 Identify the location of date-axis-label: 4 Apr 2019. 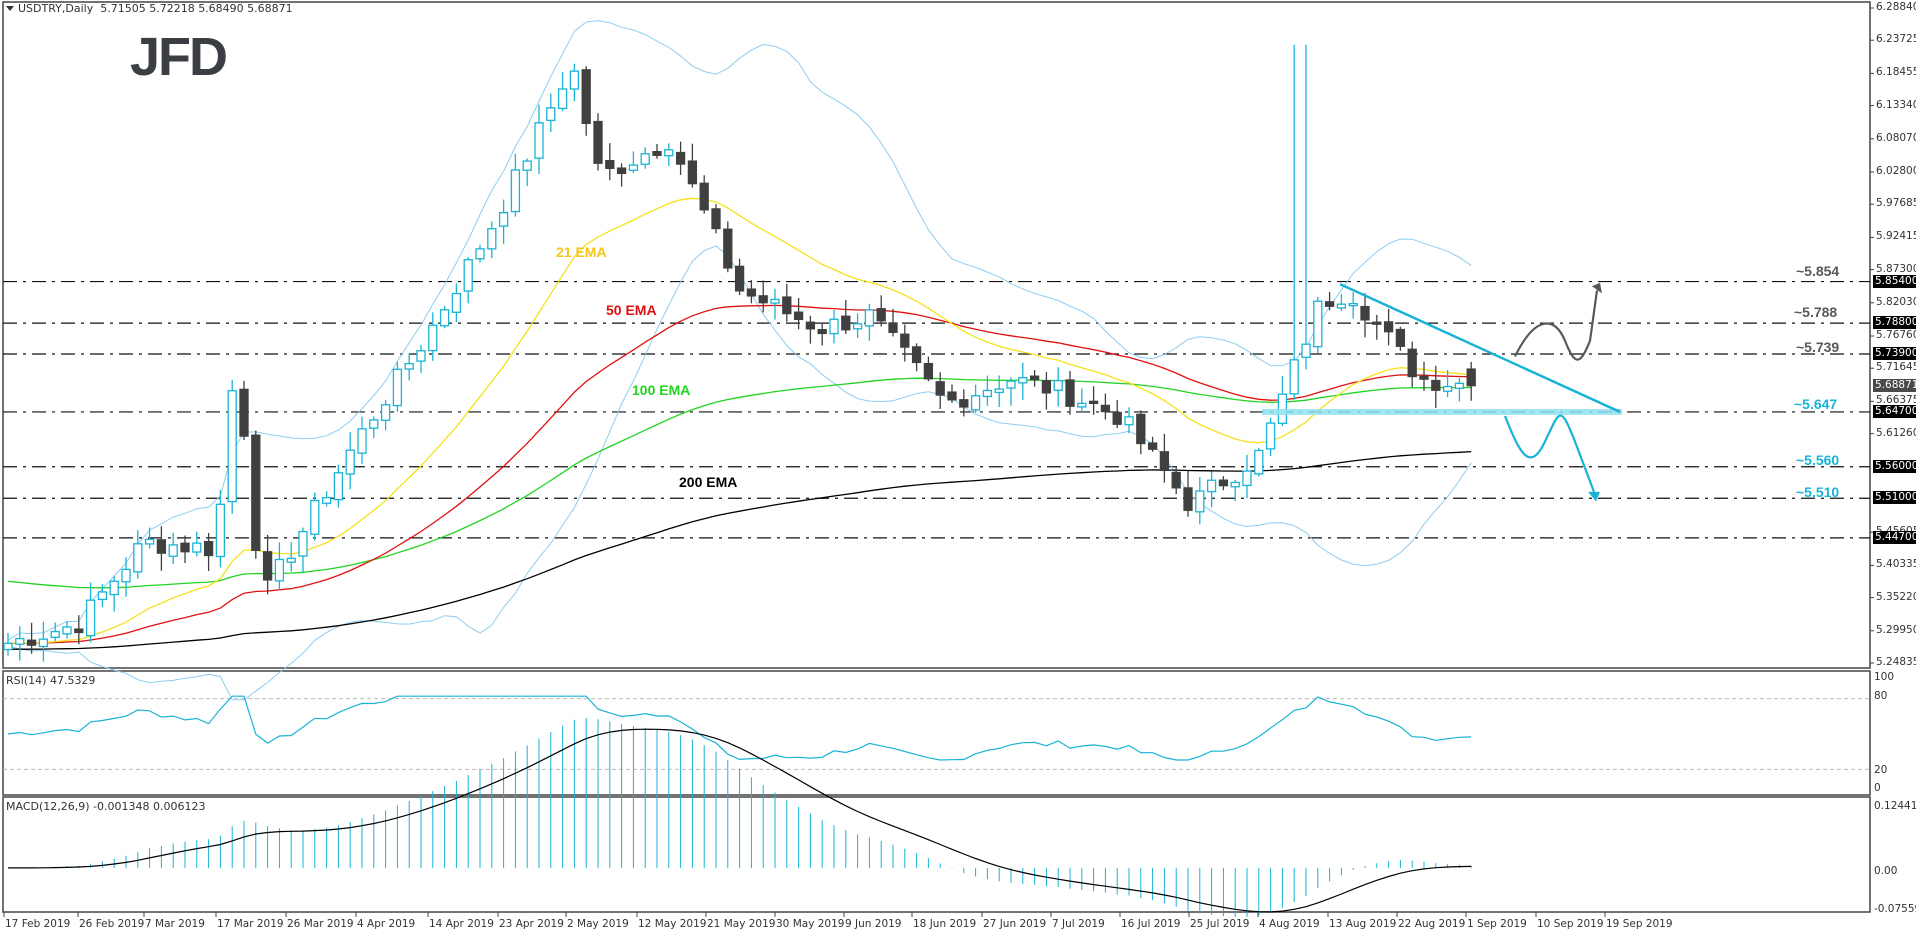
(386, 924).